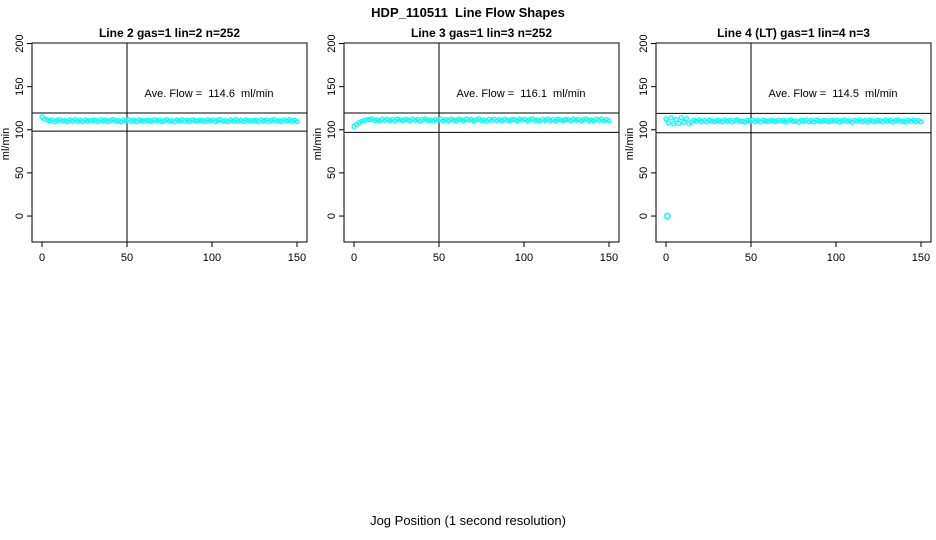 This screenshot has width=936, height=540. I want to click on page-title: HDP_110511 Line Flow Shapes, so click(468, 12).